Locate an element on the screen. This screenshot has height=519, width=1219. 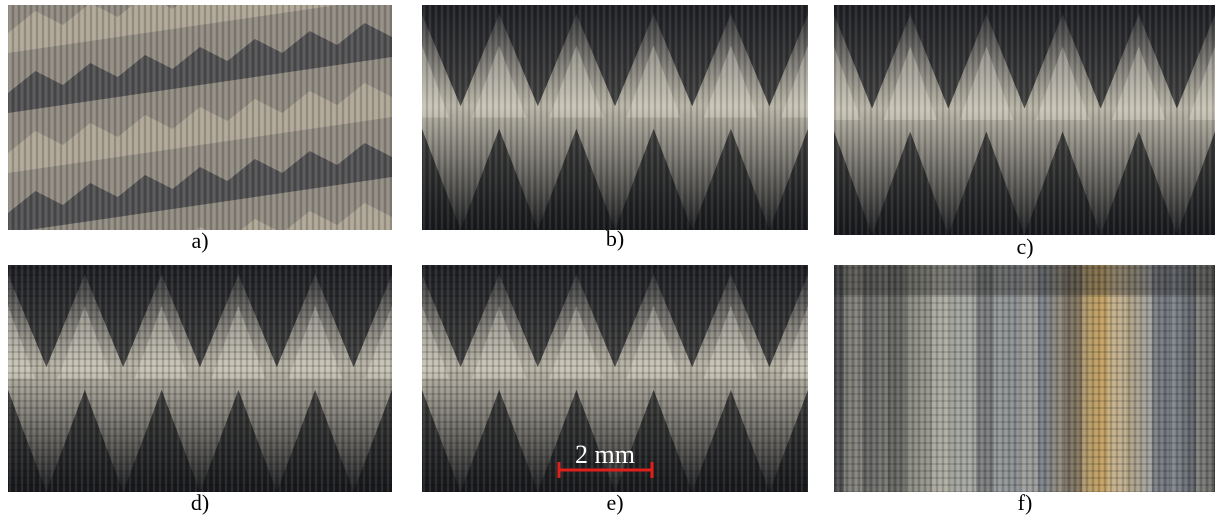
panel-label: a) is located at coordinates (199, 240).